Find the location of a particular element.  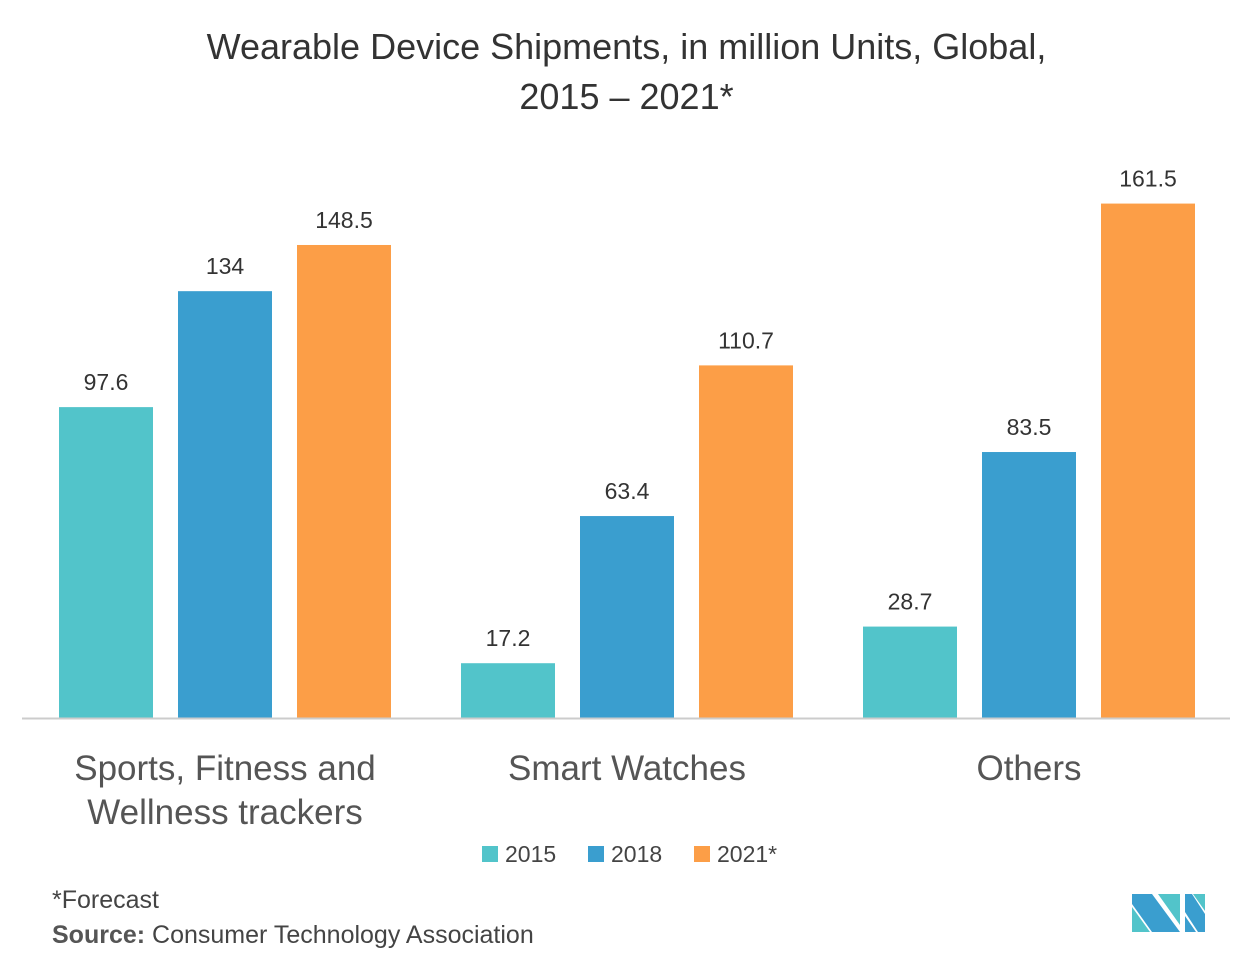

data-label: 110.7 is located at coordinates (746, 340).